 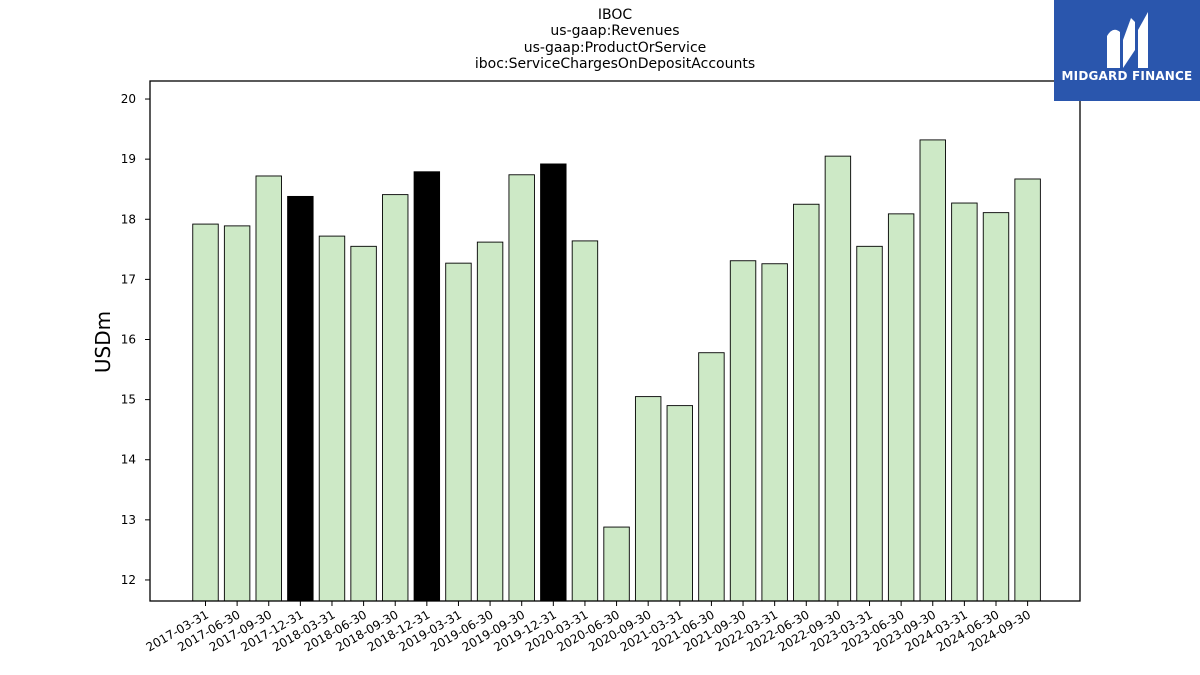 I want to click on logo-text: MIDGARD FINANCE, so click(x=1127, y=76).